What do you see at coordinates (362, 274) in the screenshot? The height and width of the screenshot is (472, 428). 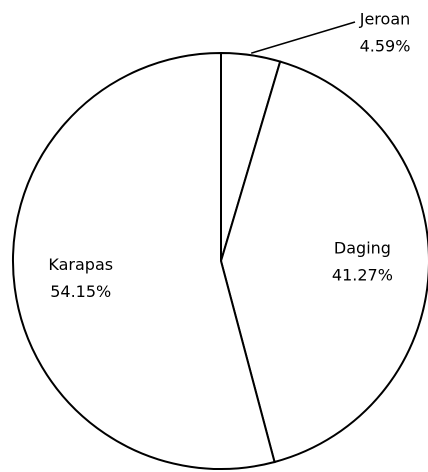 I see `slice-value: 41.27%` at bounding box center [362, 274].